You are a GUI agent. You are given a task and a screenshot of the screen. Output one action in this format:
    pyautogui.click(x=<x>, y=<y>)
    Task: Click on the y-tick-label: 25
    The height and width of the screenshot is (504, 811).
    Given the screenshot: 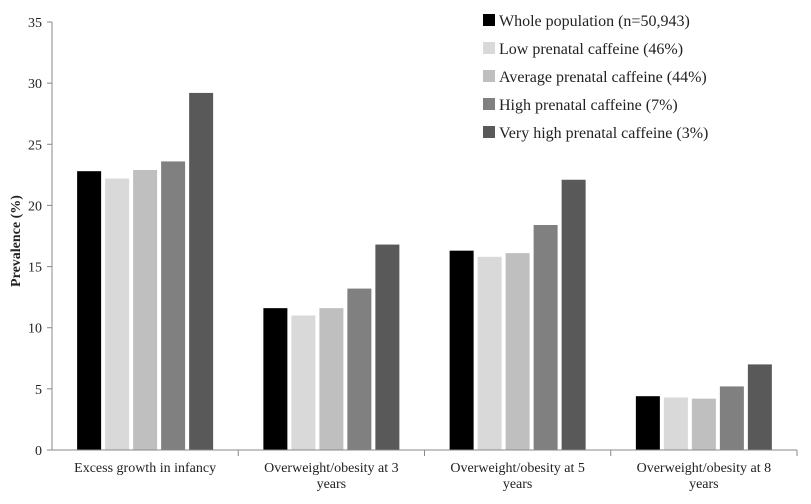 What is the action you would take?
    pyautogui.click(x=35, y=145)
    